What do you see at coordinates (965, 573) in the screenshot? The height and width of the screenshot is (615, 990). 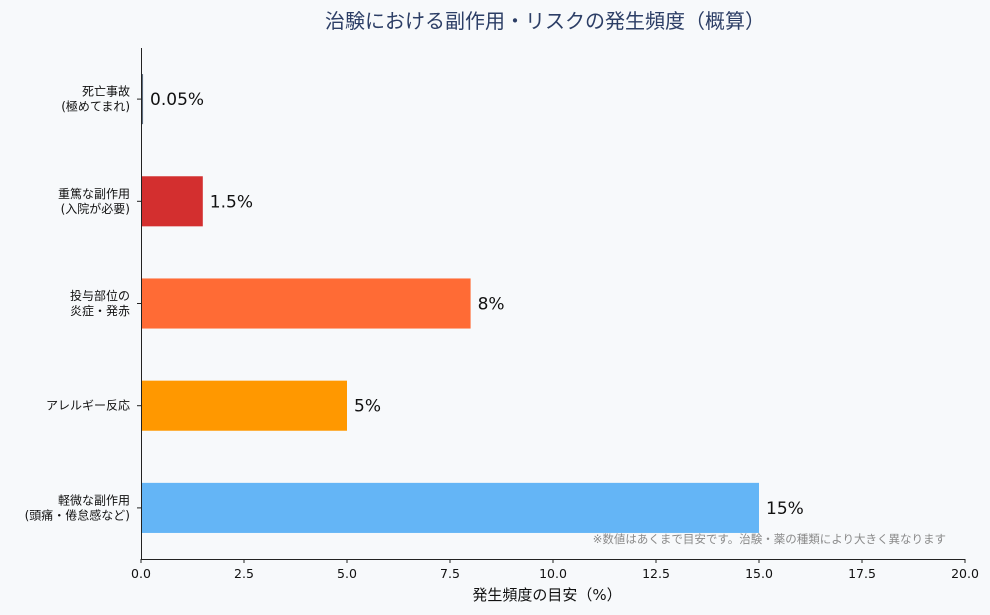 I see `x-tick-label-8: 20.0` at bounding box center [965, 573].